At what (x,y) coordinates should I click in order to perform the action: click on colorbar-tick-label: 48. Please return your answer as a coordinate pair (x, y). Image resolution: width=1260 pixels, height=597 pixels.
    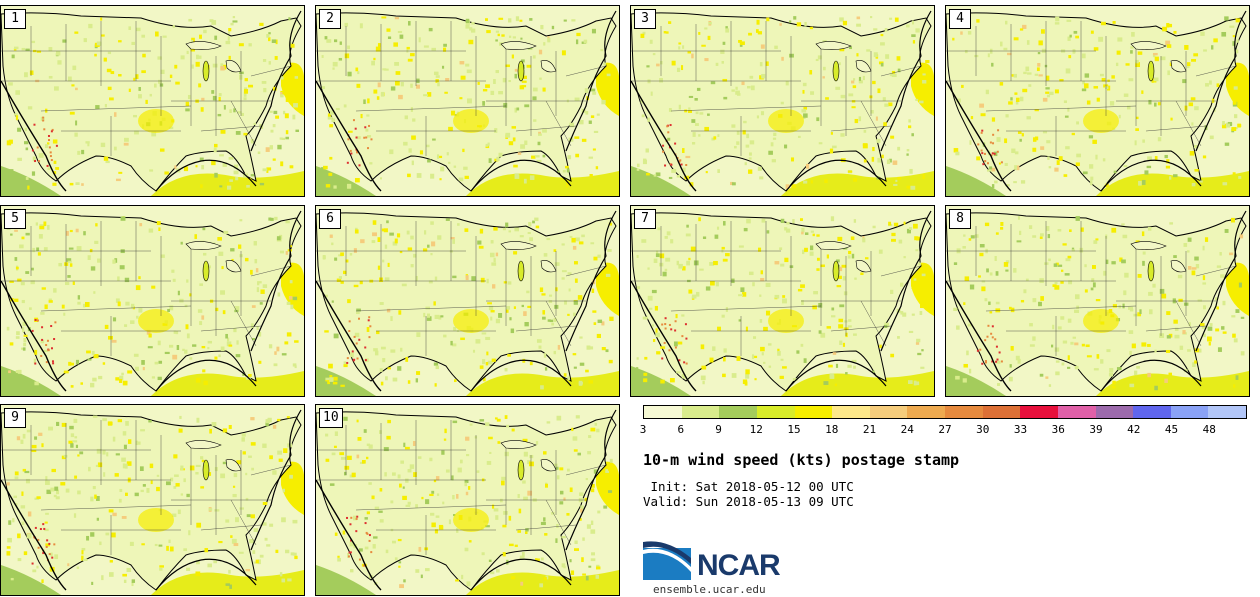
    Looking at the image, I should click on (1209, 429).